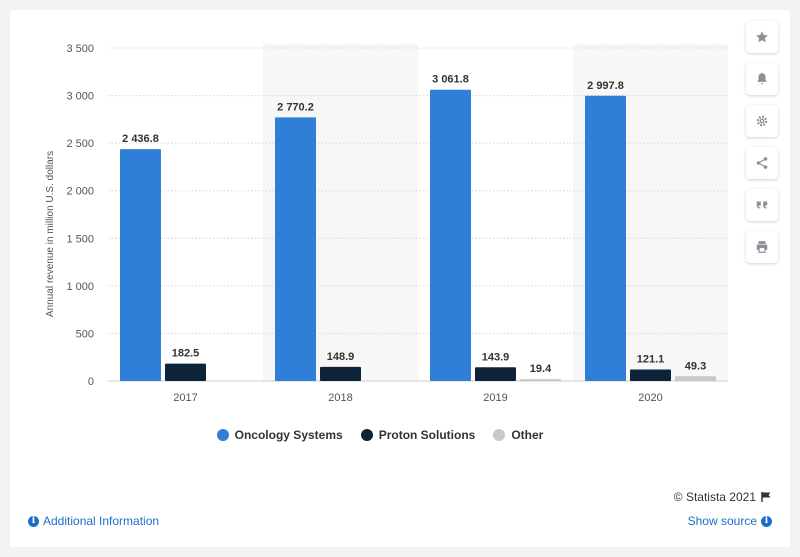 This screenshot has width=800, height=557. What do you see at coordinates (605, 86) in the screenshot?
I see `data-label: 2 997.8` at bounding box center [605, 86].